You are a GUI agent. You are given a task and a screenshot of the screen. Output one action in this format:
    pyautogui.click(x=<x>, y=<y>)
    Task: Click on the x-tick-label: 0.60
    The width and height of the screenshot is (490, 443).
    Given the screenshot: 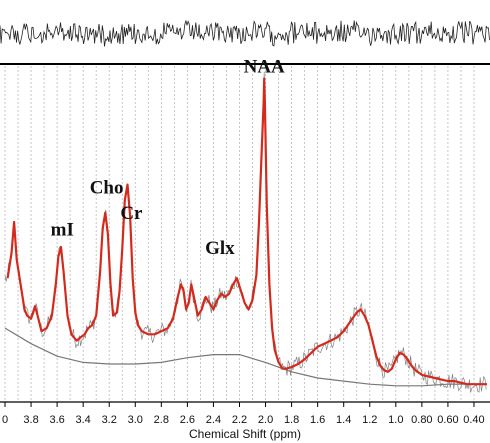 What is the action you would take?
    pyautogui.click(x=447, y=420)
    